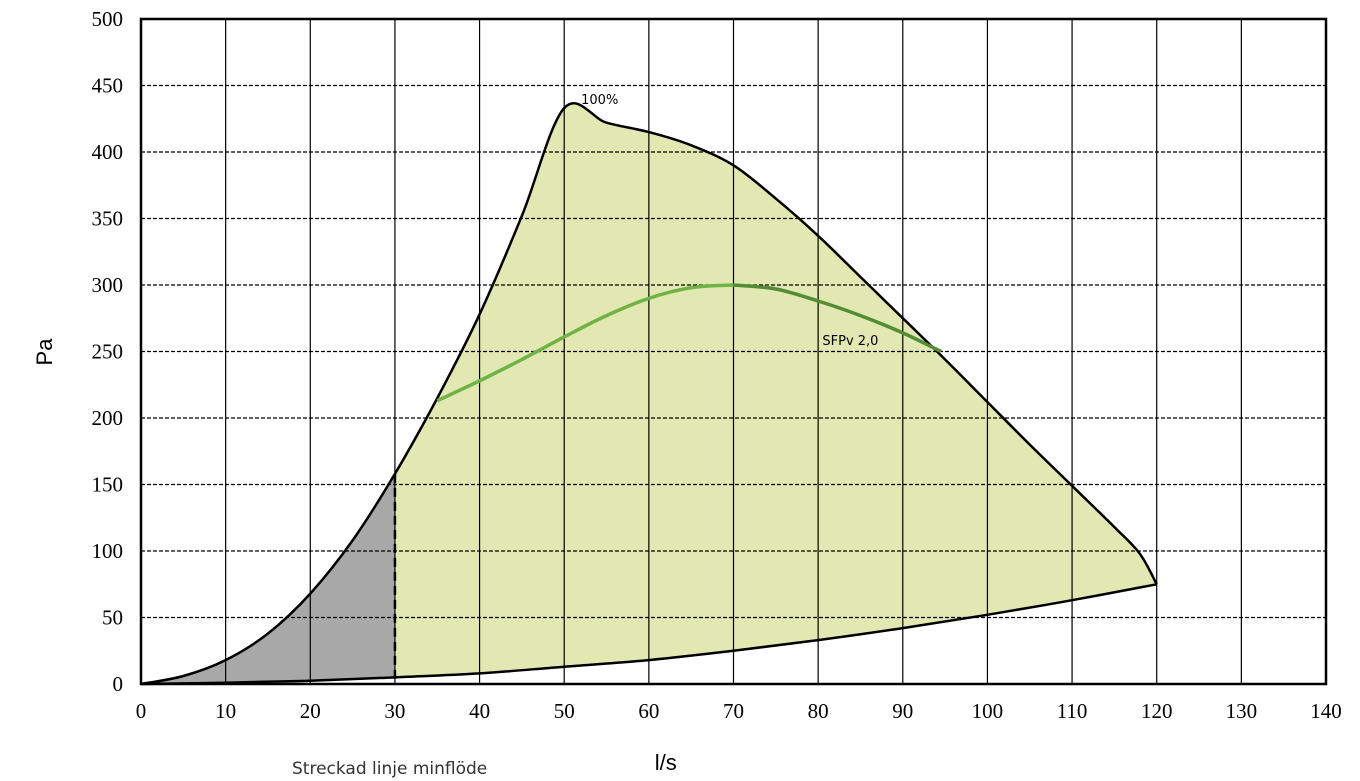  Describe the element at coordinates (666, 762) in the screenshot. I see `x-axis-label: l/s` at that location.